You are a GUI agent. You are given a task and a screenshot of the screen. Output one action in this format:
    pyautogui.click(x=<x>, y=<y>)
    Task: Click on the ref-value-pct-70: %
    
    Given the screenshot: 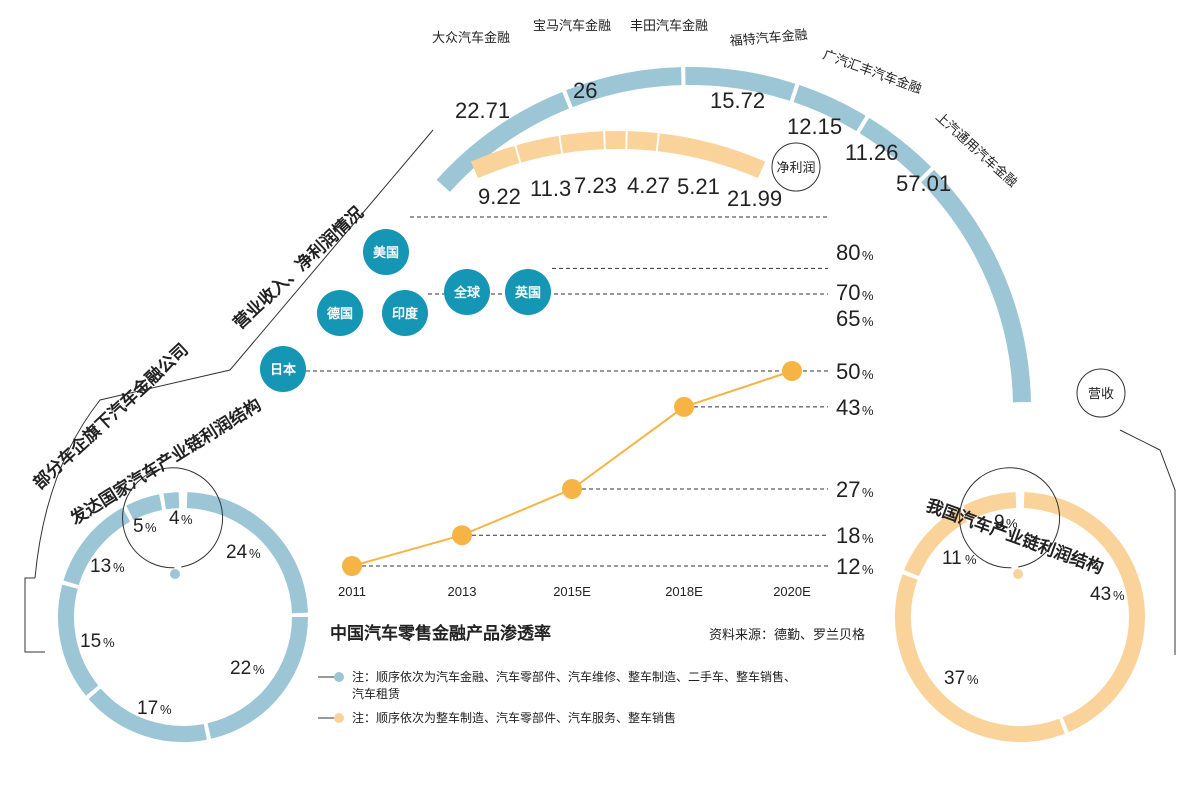 What is the action you would take?
    pyautogui.click(x=868, y=295)
    